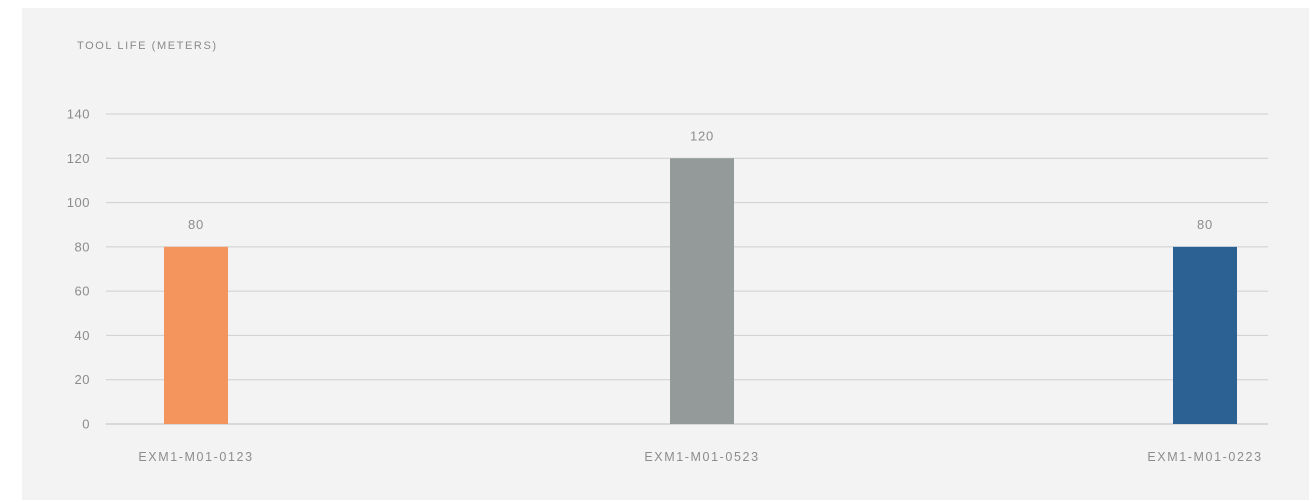  What do you see at coordinates (195, 457) in the screenshot?
I see `x-category-label: EXM1-M01-0123` at bounding box center [195, 457].